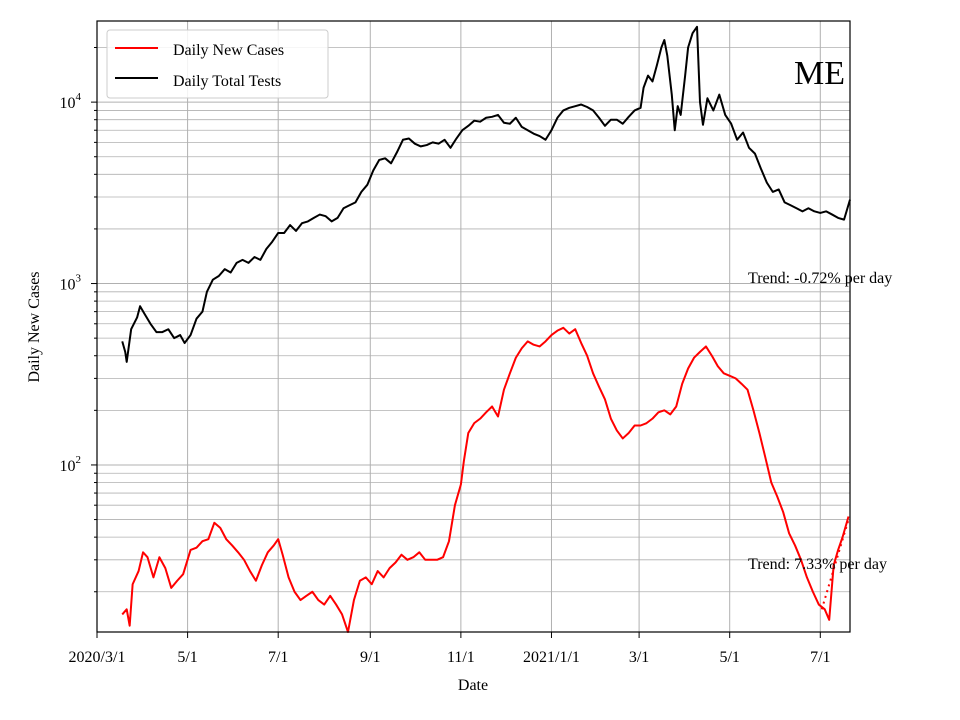 This screenshot has width=960, height=720. Describe the element at coordinates (227, 81) in the screenshot. I see `legend-label-daily-total-tests: Daily Total Tests` at that location.